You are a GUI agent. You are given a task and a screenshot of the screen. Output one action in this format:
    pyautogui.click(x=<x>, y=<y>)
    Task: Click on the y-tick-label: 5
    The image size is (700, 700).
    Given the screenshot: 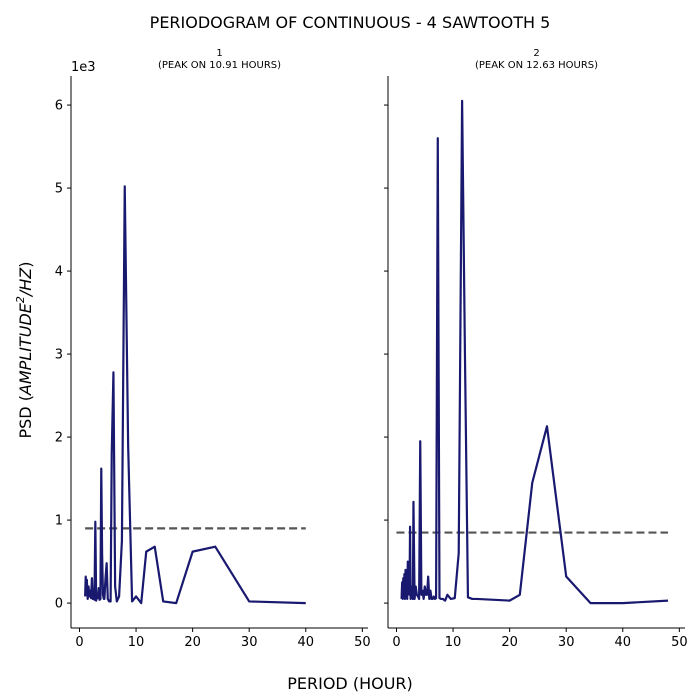 What is the action you would take?
    pyautogui.click(x=59, y=189)
    